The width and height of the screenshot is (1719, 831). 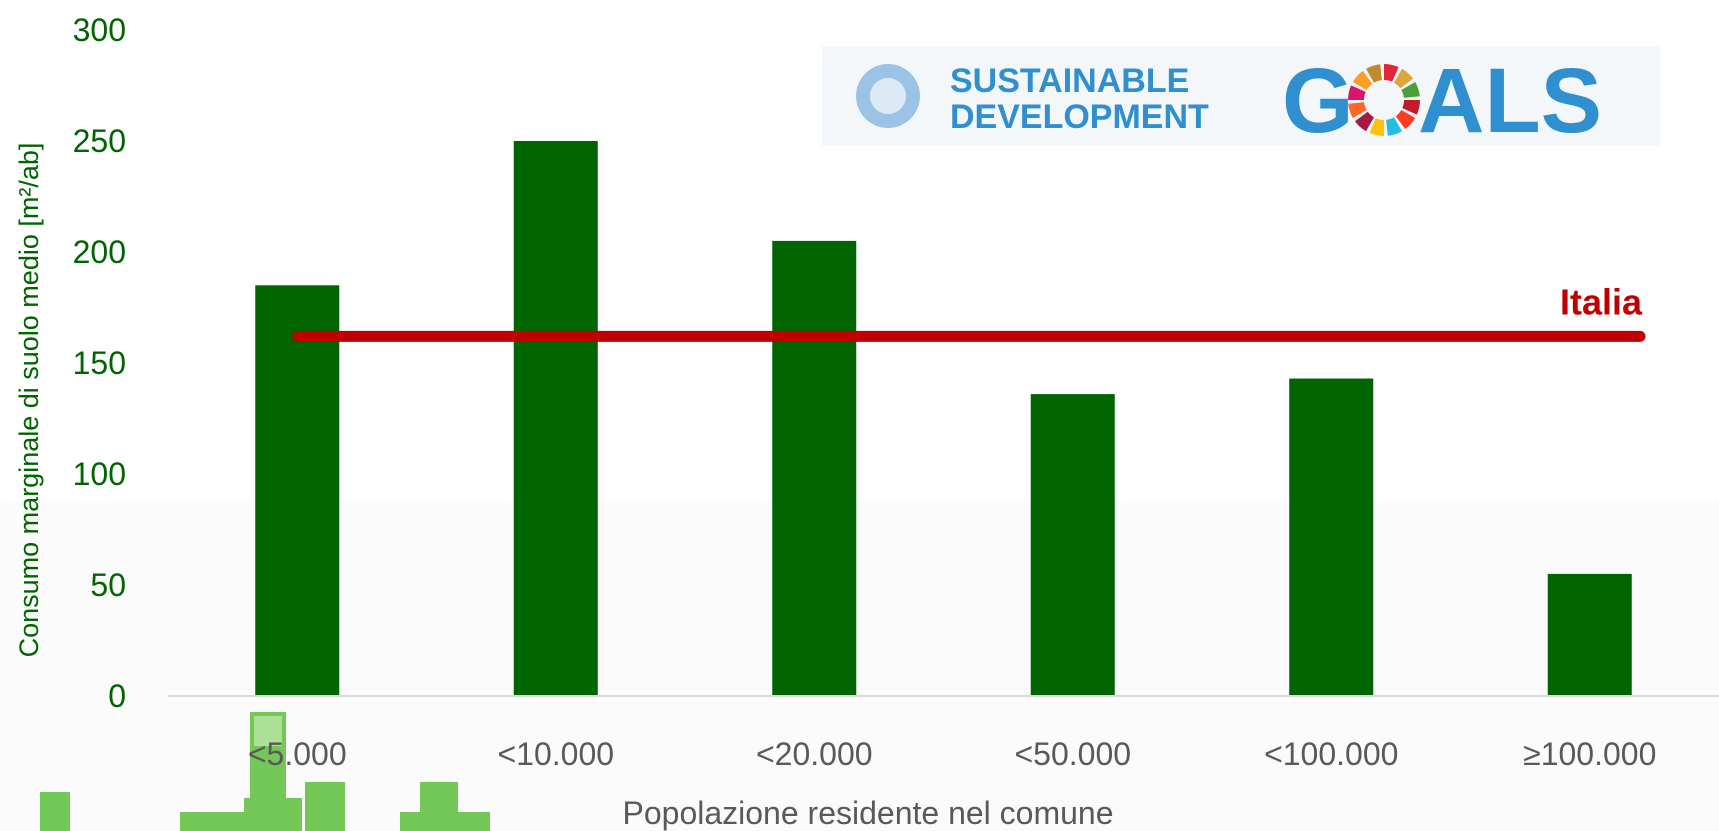 What do you see at coordinates (1510, 101) in the screenshot?
I see `logo-letters-als: ALS` at bounding box center [1510, 101].